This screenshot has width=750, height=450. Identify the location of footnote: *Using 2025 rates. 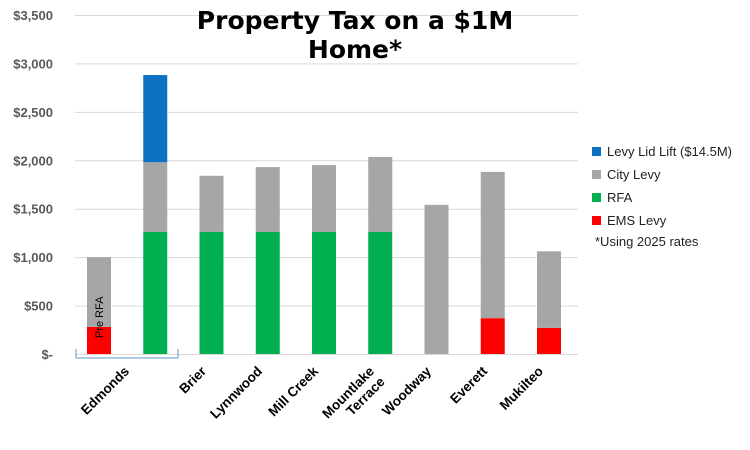
(647, 241).